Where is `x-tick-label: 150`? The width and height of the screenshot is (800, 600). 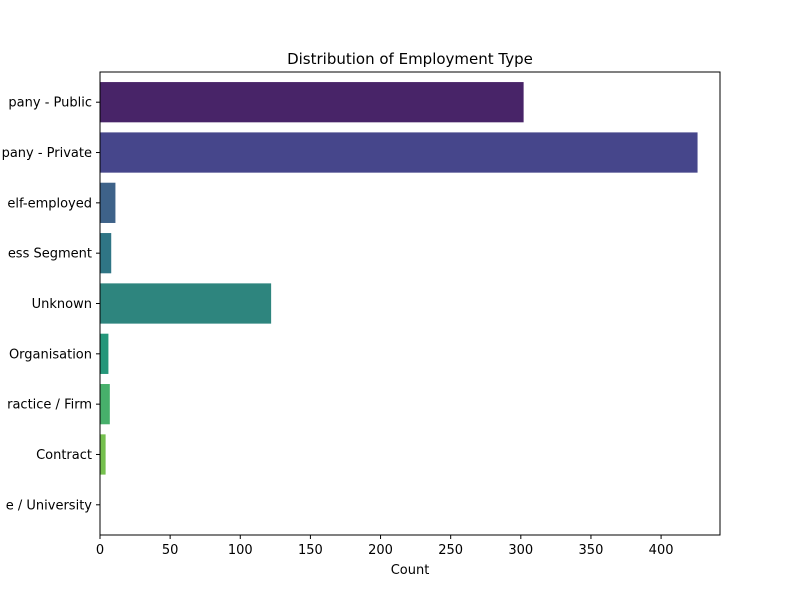
x-tick-label: 150 is located at coordinates (310, 550).